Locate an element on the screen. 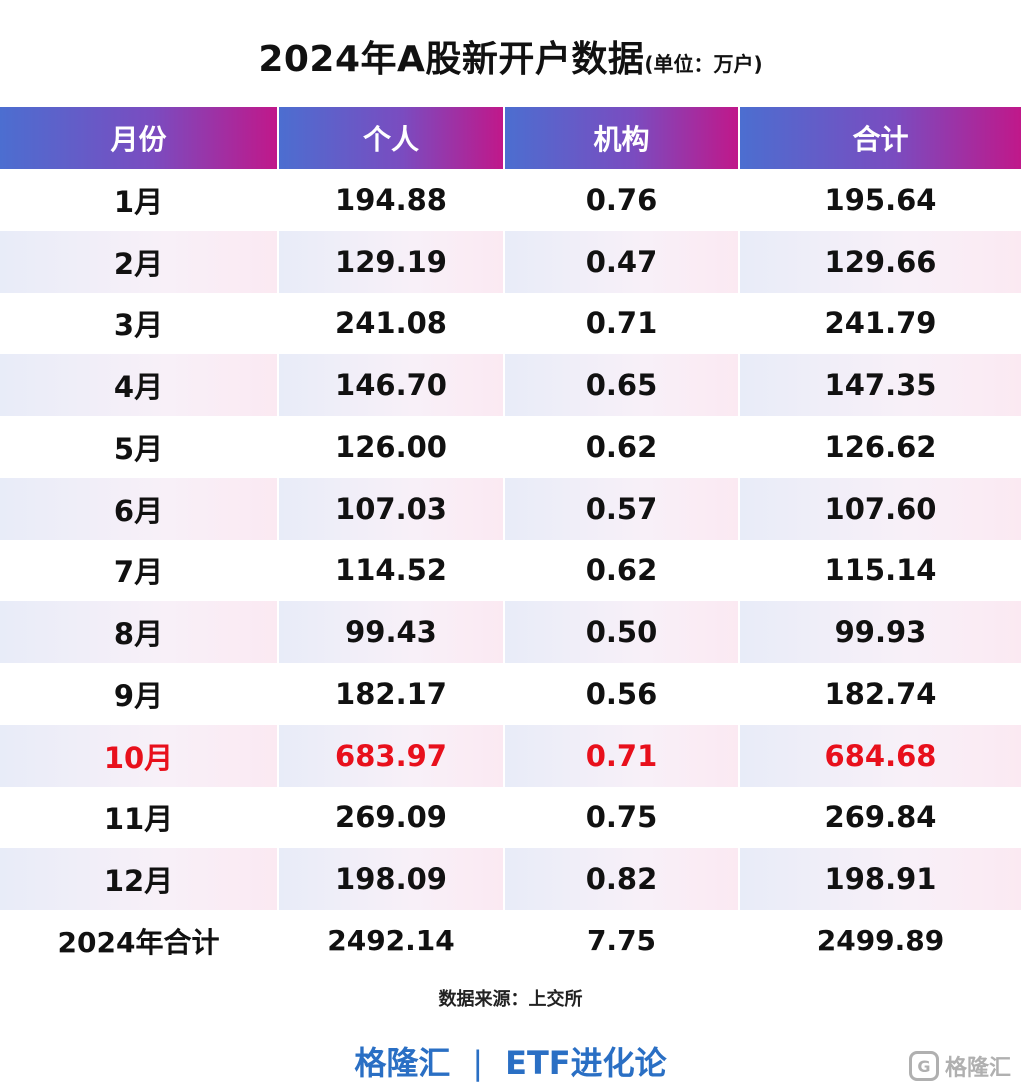 This screenshot has height=1090, width=1021. cell-month: 10月 is located at coordinates (139, 755).